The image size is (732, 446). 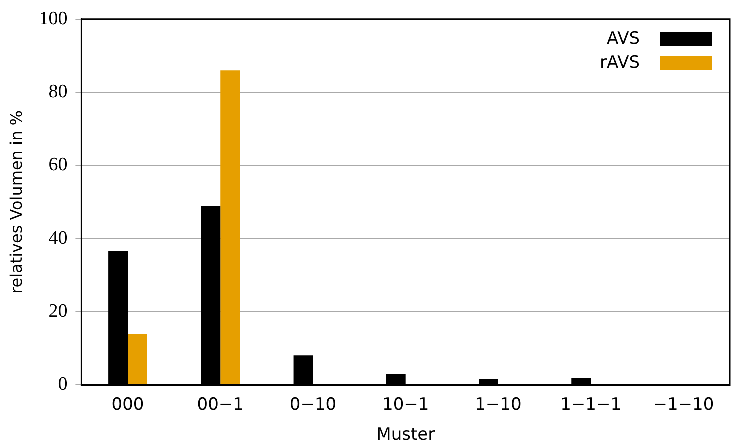 I want to click on y-tick-label: 60, so click(x=58, y=165).